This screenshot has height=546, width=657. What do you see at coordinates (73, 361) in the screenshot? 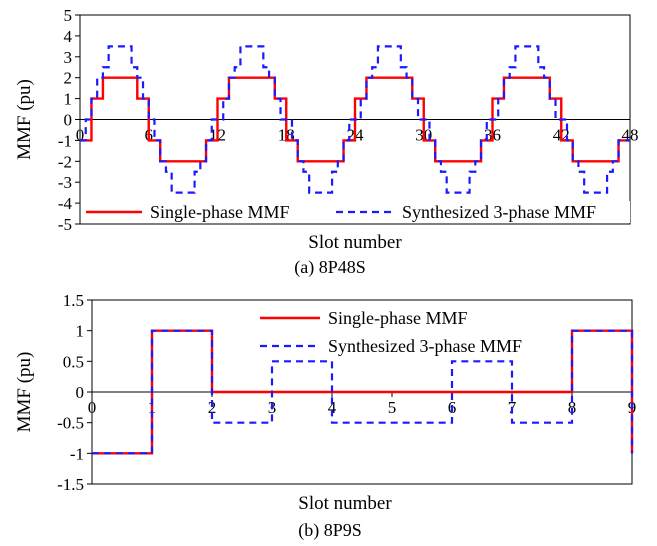
I see `y-tick-label: 0.5` at bounding box center [73, 361].